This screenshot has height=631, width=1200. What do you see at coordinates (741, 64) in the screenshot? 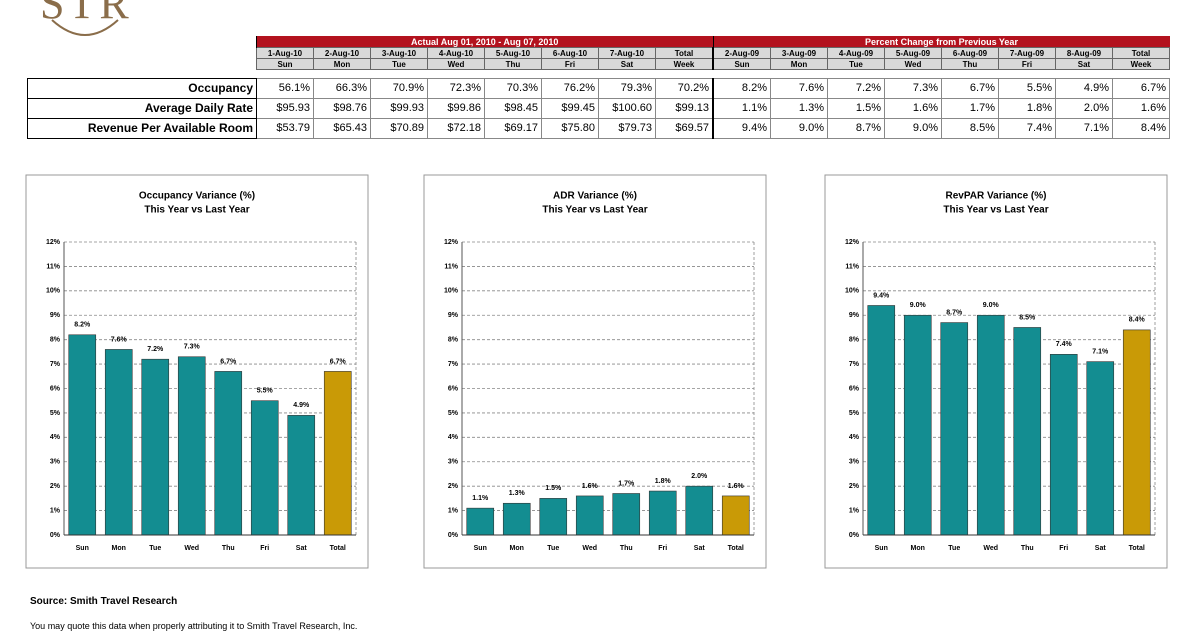
I see `table-cell: Sun` at bounding box center [741, 64].